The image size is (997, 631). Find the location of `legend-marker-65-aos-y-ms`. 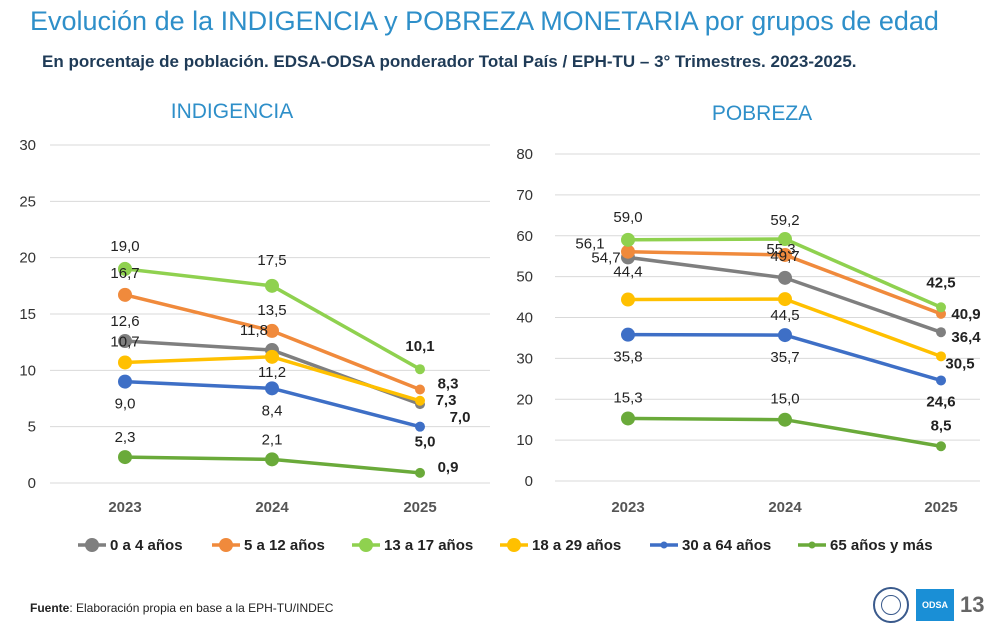

legend-marker-65-aos-y-ms is located at coordinates (812, 545).